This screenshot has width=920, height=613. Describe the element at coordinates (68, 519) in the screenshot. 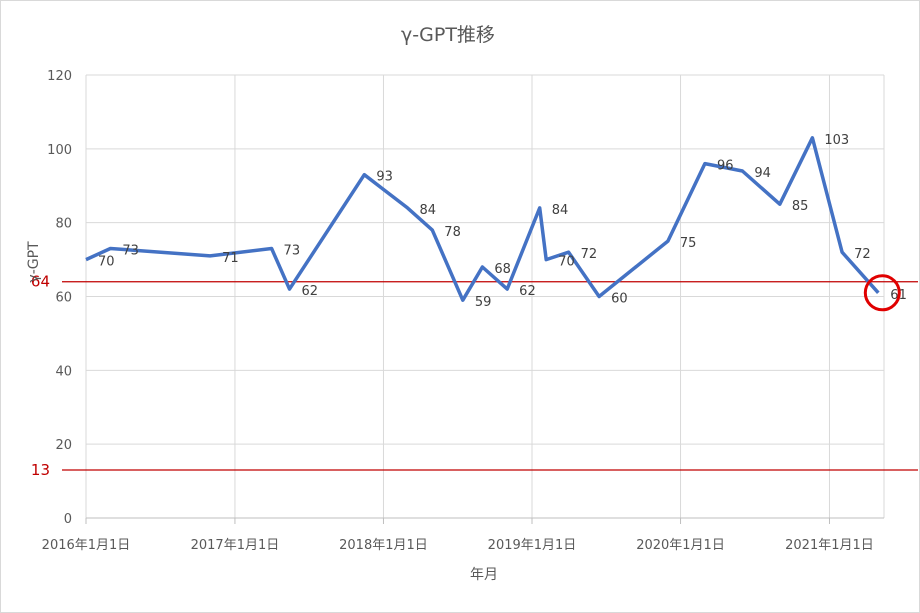

I see `y-tick-label: 0` at that location.